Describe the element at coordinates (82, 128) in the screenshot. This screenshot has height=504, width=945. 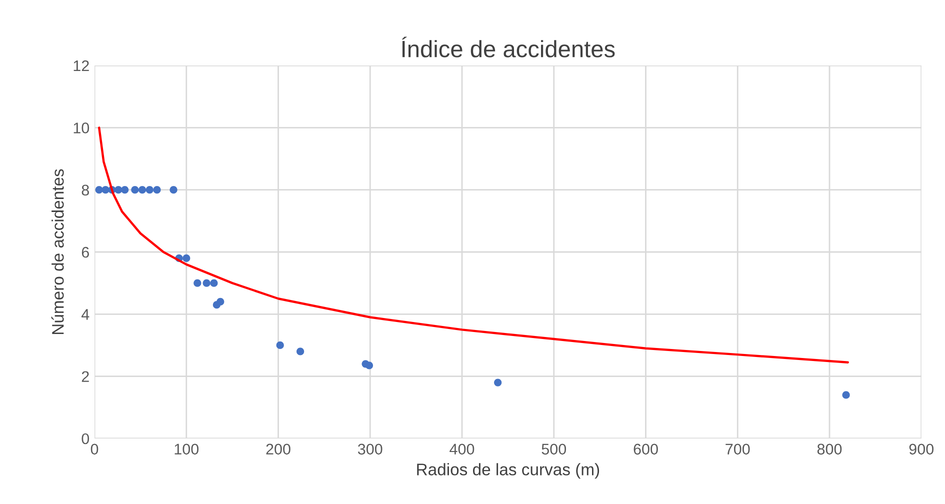
I see `y-tick-label: 10` at that location.